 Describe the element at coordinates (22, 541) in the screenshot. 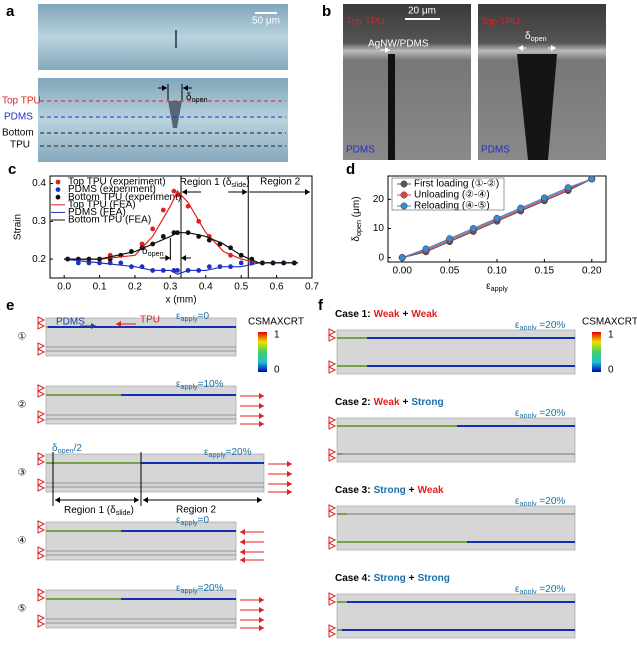

I see `step-index: ④` at that location.